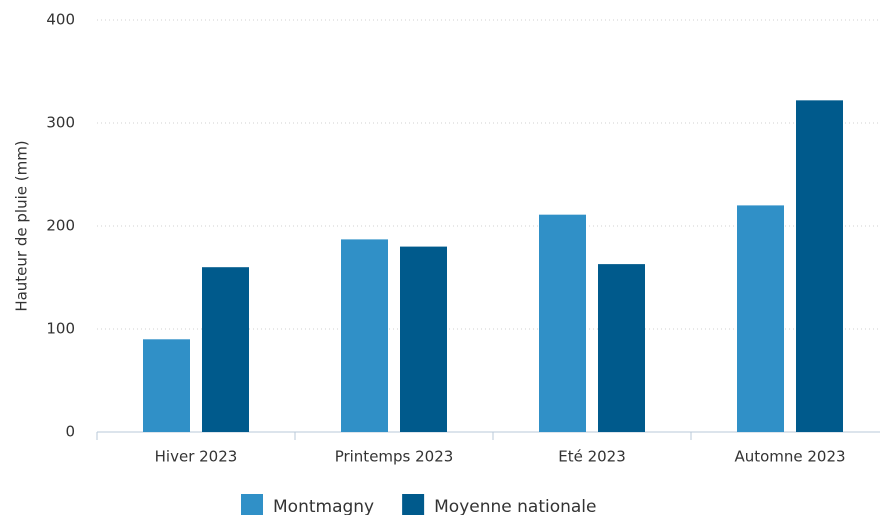 This screenshot has width=880, height=515. What do you see at coordinates (60, 226) in the screenshot?
I see `y-tick-label: 200` at bounding box center [60, 226].